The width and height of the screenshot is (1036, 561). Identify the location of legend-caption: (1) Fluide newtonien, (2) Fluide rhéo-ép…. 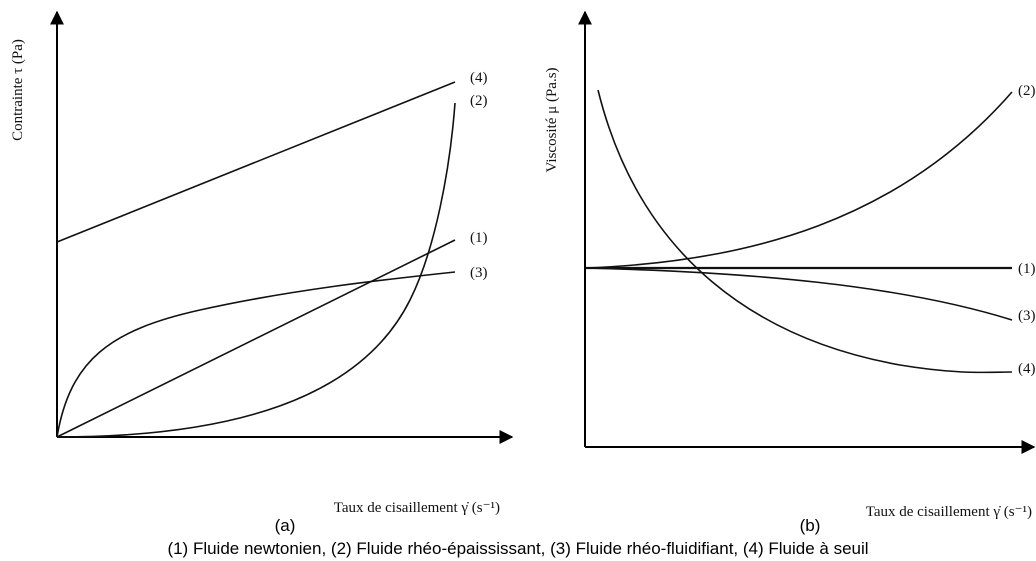
(517, 548).